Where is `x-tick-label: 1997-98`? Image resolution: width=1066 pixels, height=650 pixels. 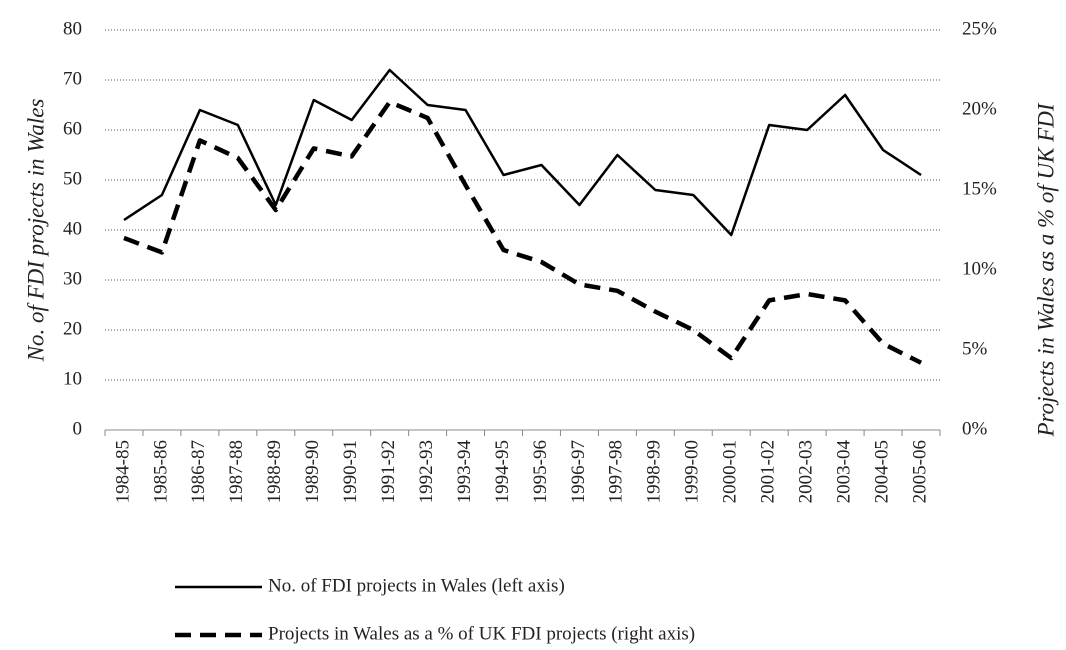
x-tick-label: 1997-98 is located at coordinates (616, 471).